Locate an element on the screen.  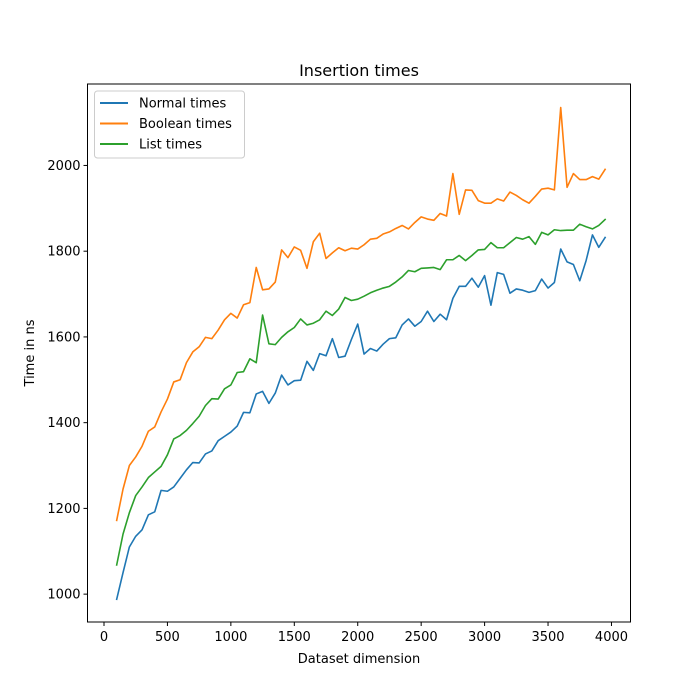
chart-title: Insertion times is located at coordinates (359, 70).